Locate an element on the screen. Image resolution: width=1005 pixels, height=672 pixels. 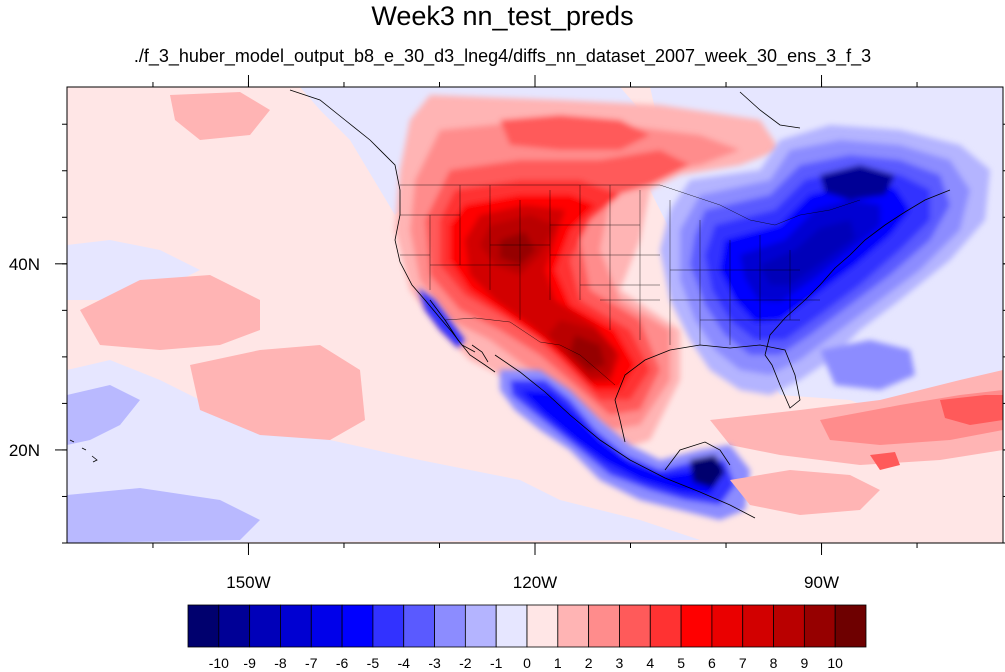
hudson-coast is located at coordinates (770, 110).